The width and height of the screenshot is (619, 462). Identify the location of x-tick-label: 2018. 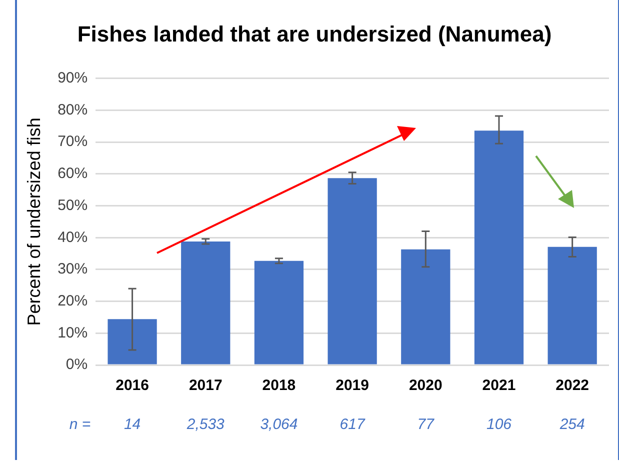
(279, 385).